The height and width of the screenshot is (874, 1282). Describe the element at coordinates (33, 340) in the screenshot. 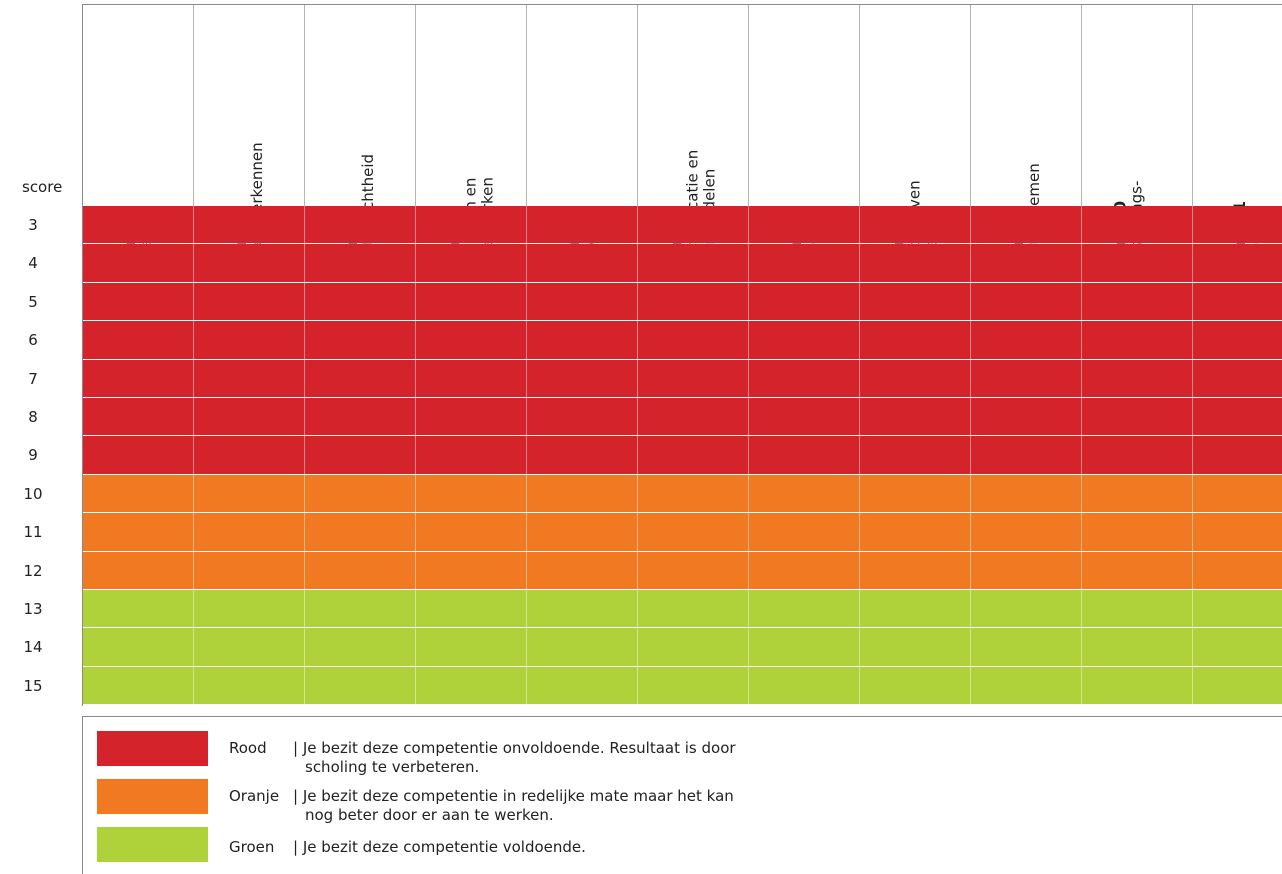

I see `score-value: 6` at that location.